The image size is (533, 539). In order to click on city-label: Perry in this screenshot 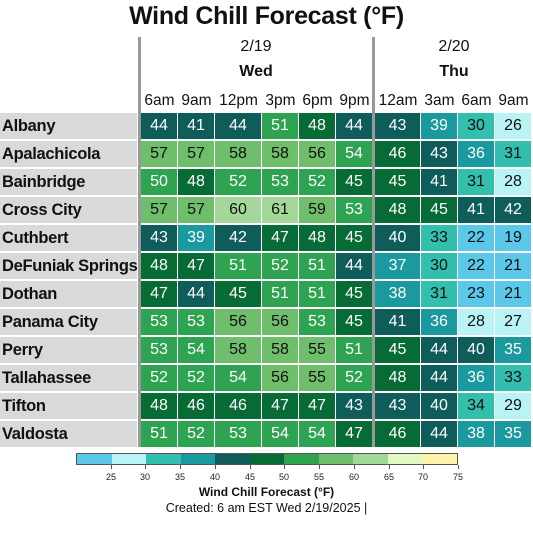, I will do `click(68, 350)`.